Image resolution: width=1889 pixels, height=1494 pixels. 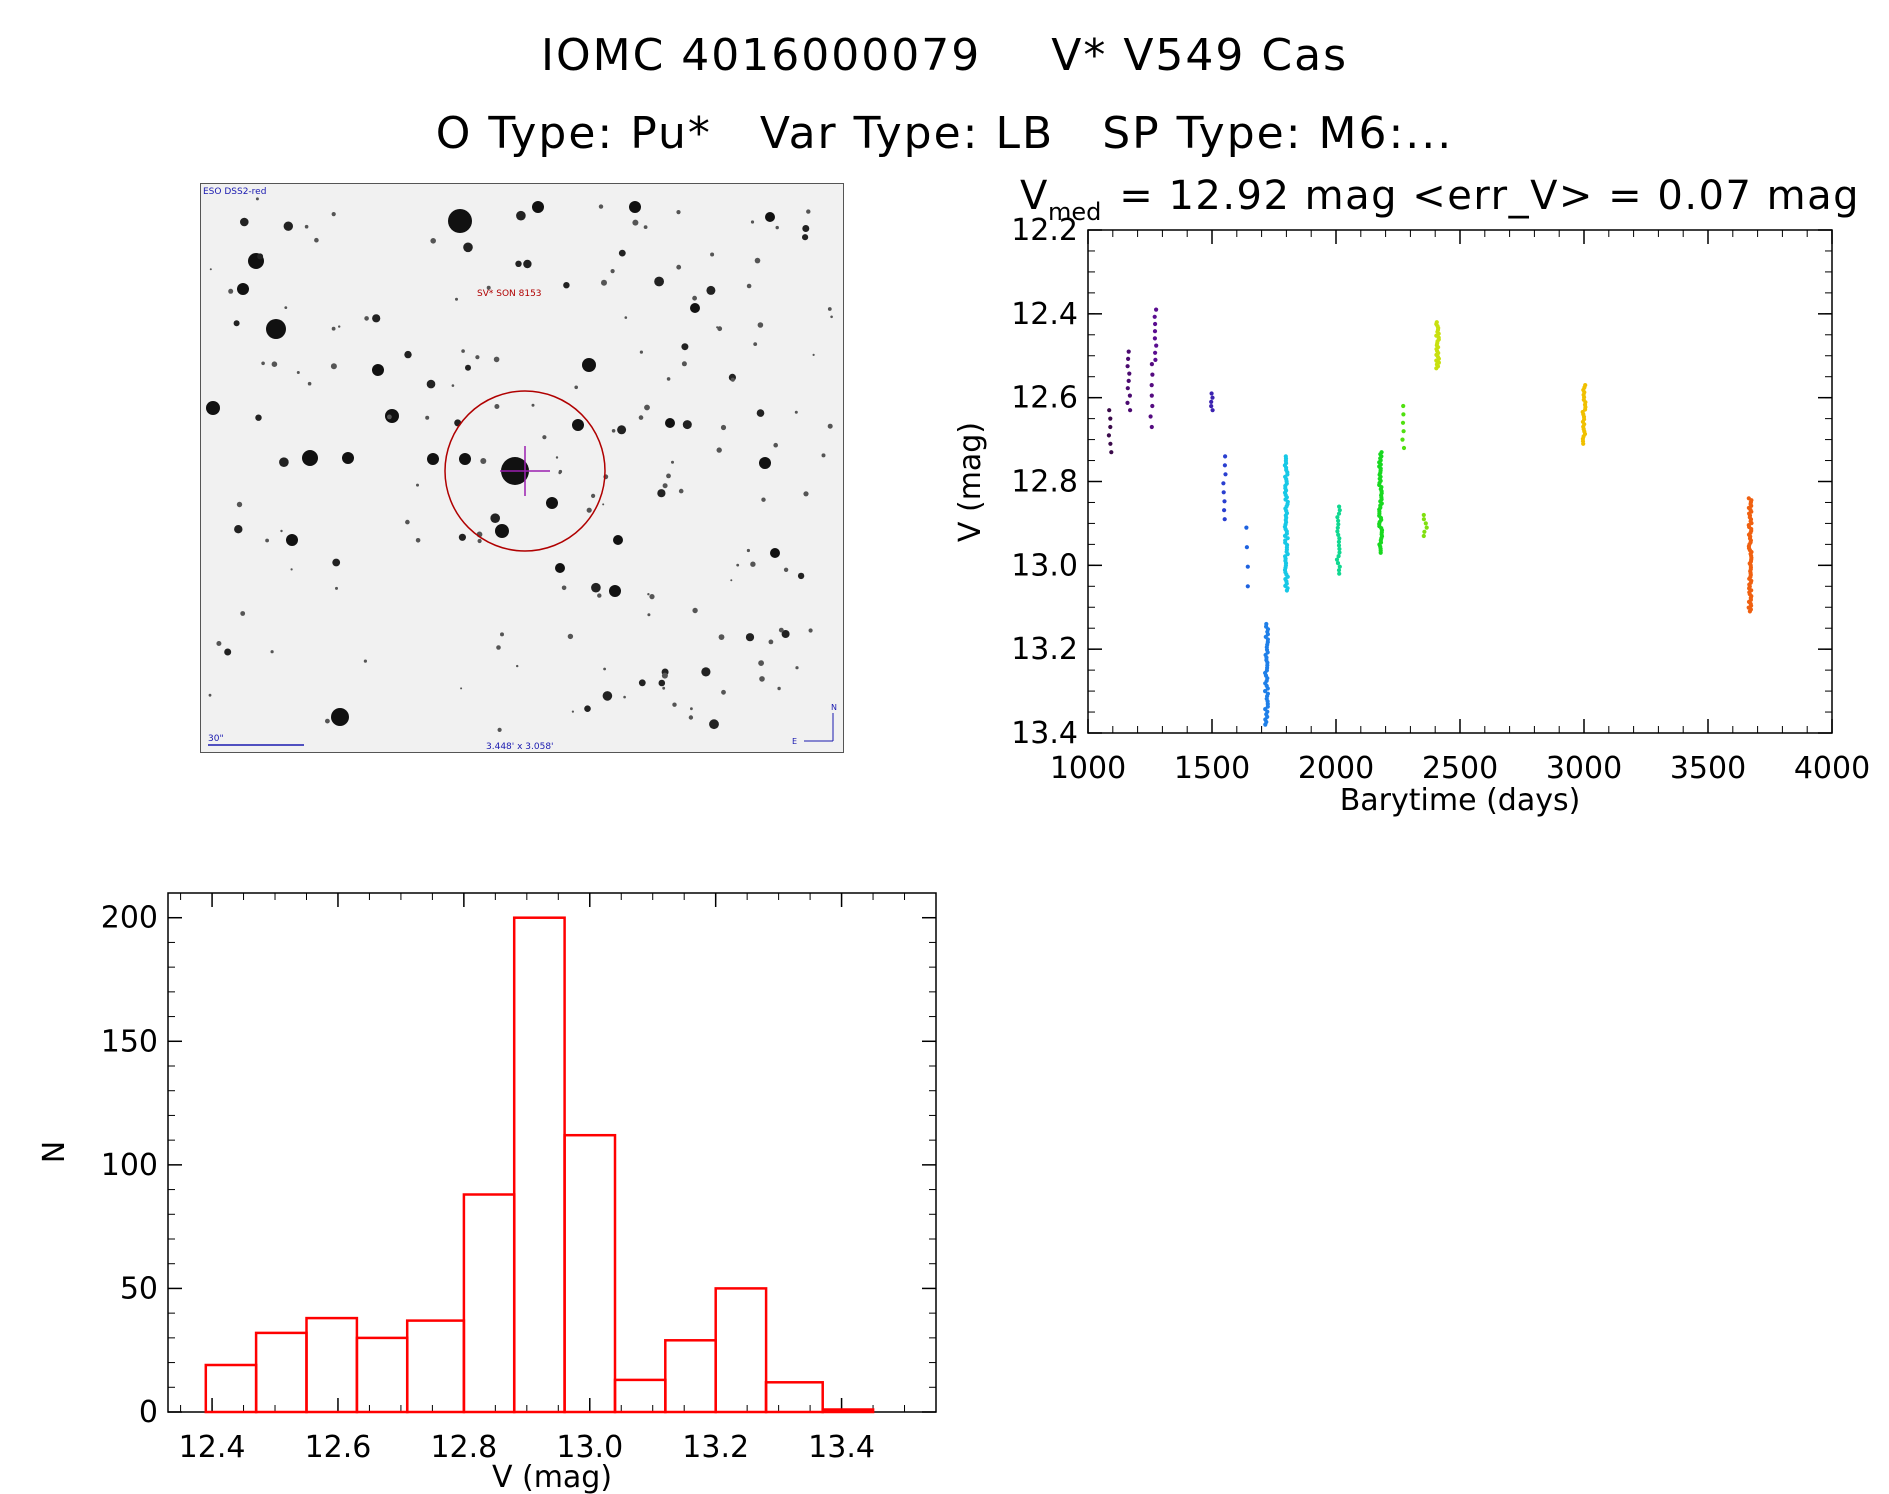 What do you see at coordinates (761, 55) in the screenshot?
I see `object-id: IOMC 4016000079` at bounding box center [761, 55].